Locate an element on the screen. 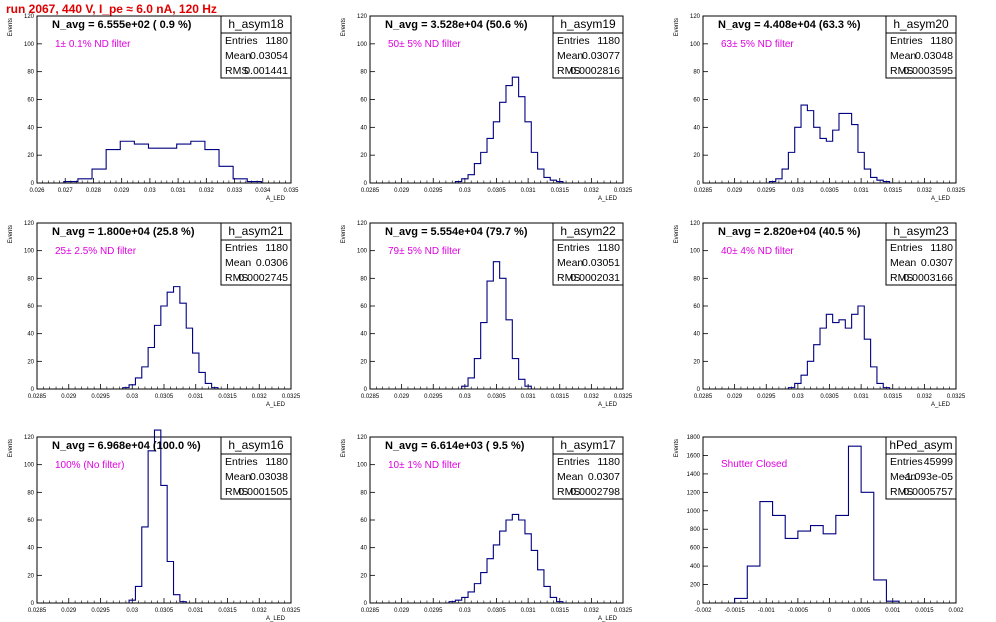  x-tick-label: -0.002 is located at coordinates (703, 611).